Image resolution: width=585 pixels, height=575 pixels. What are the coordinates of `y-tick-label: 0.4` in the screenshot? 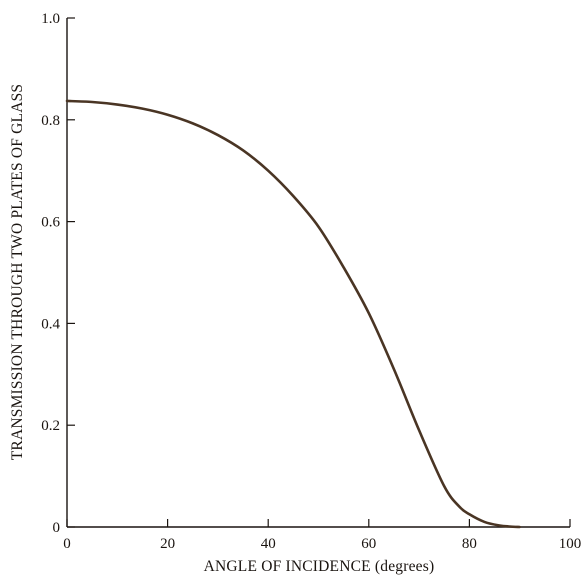 It's located at (50, 324).